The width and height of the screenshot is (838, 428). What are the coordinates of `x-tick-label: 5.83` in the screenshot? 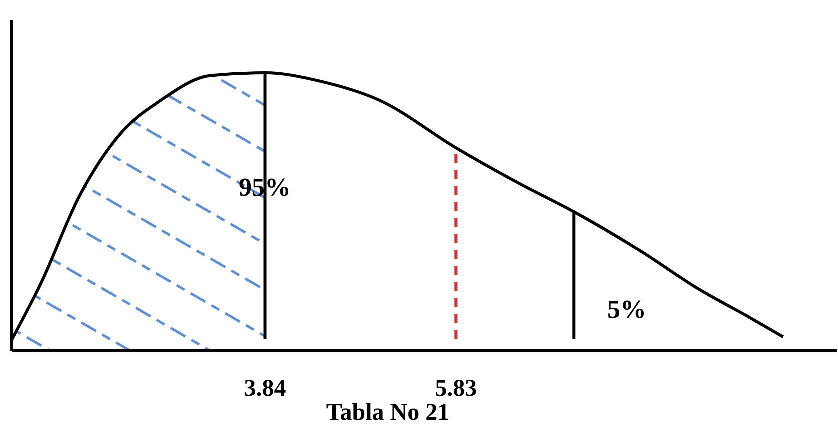 It's located at (456, 389).